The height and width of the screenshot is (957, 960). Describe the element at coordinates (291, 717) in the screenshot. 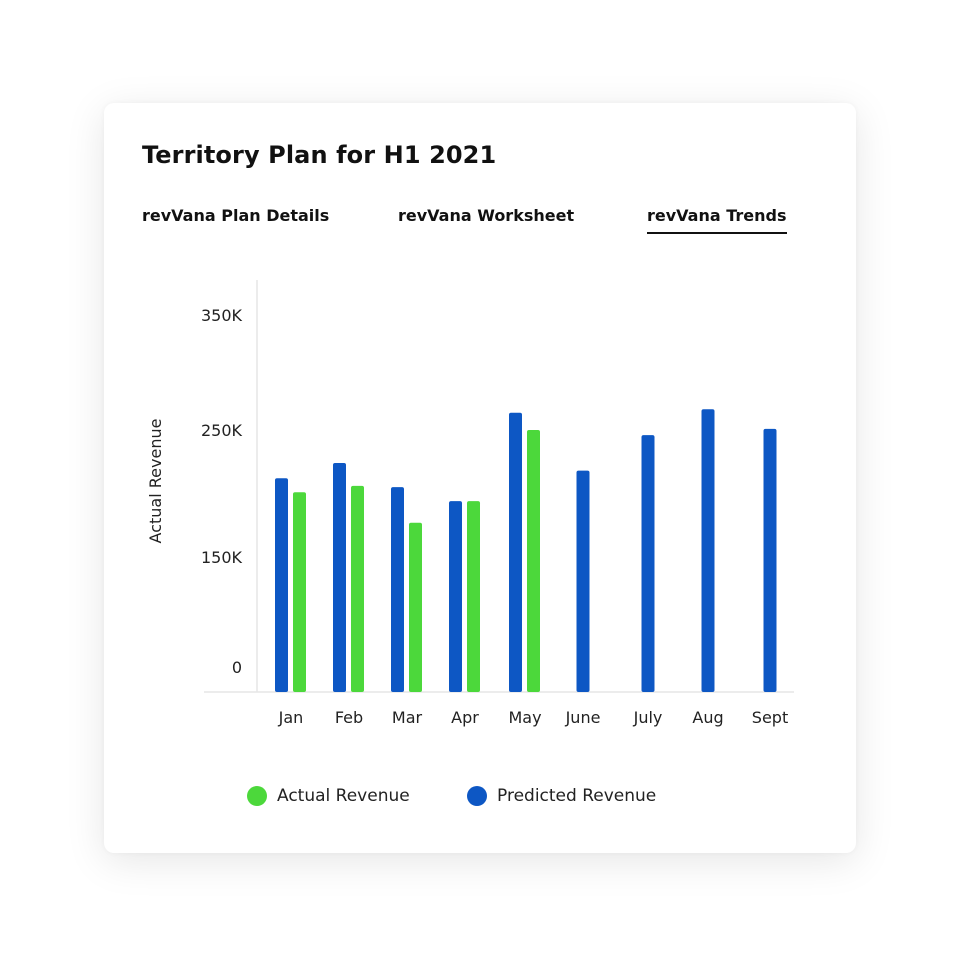

I see `x-tick-label: Jan` at that location.